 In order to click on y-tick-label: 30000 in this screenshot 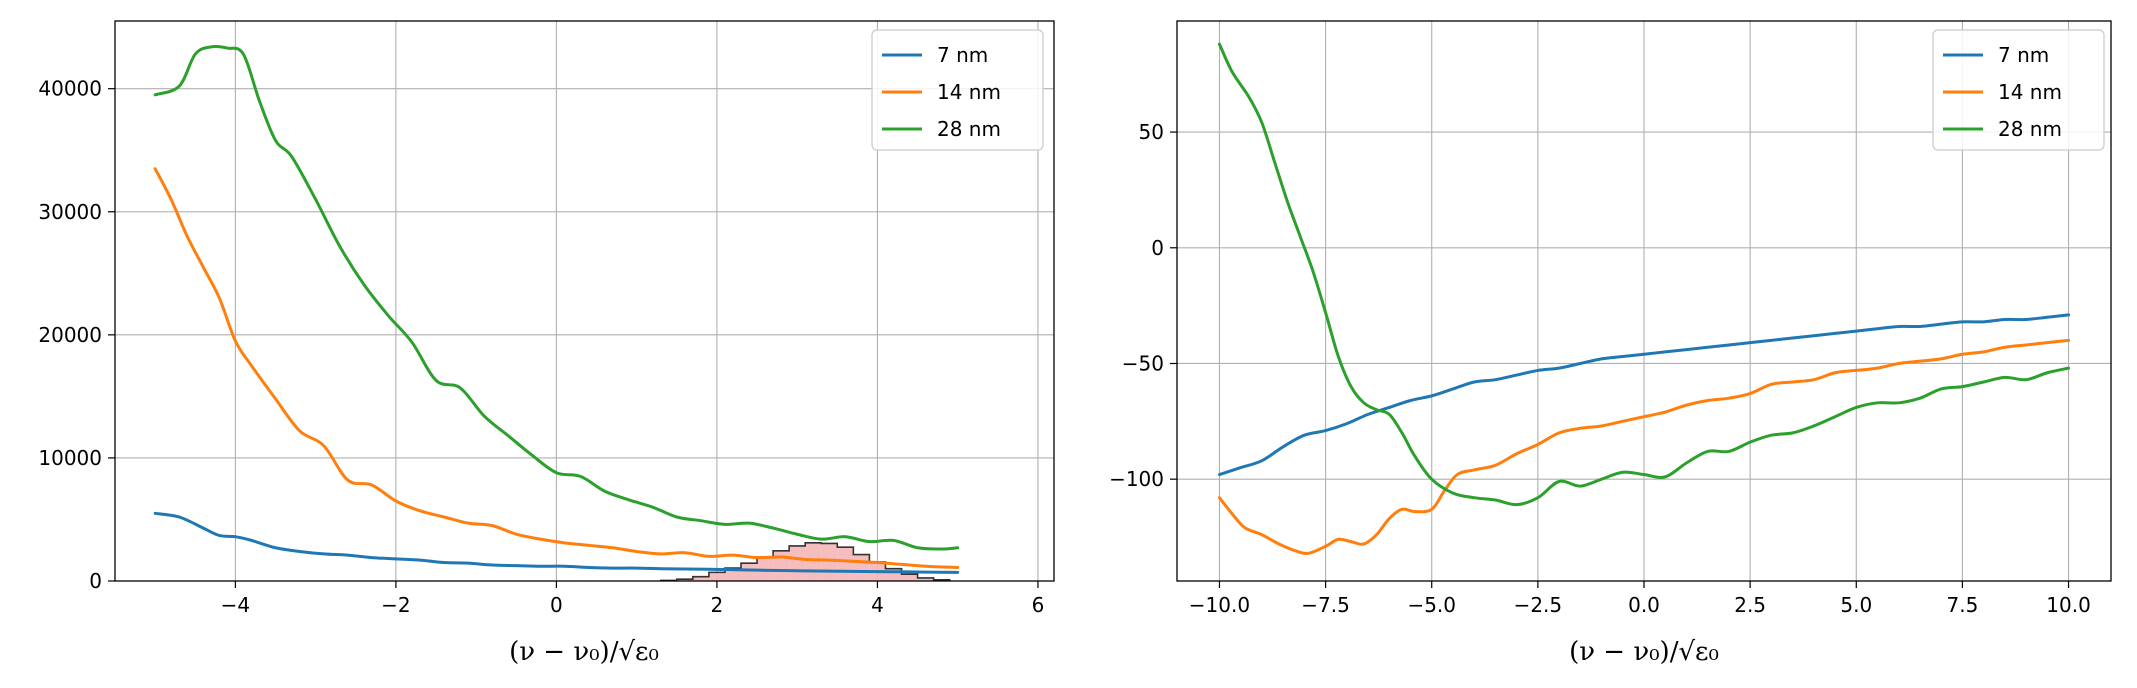, I will do `click(70, 212)`.